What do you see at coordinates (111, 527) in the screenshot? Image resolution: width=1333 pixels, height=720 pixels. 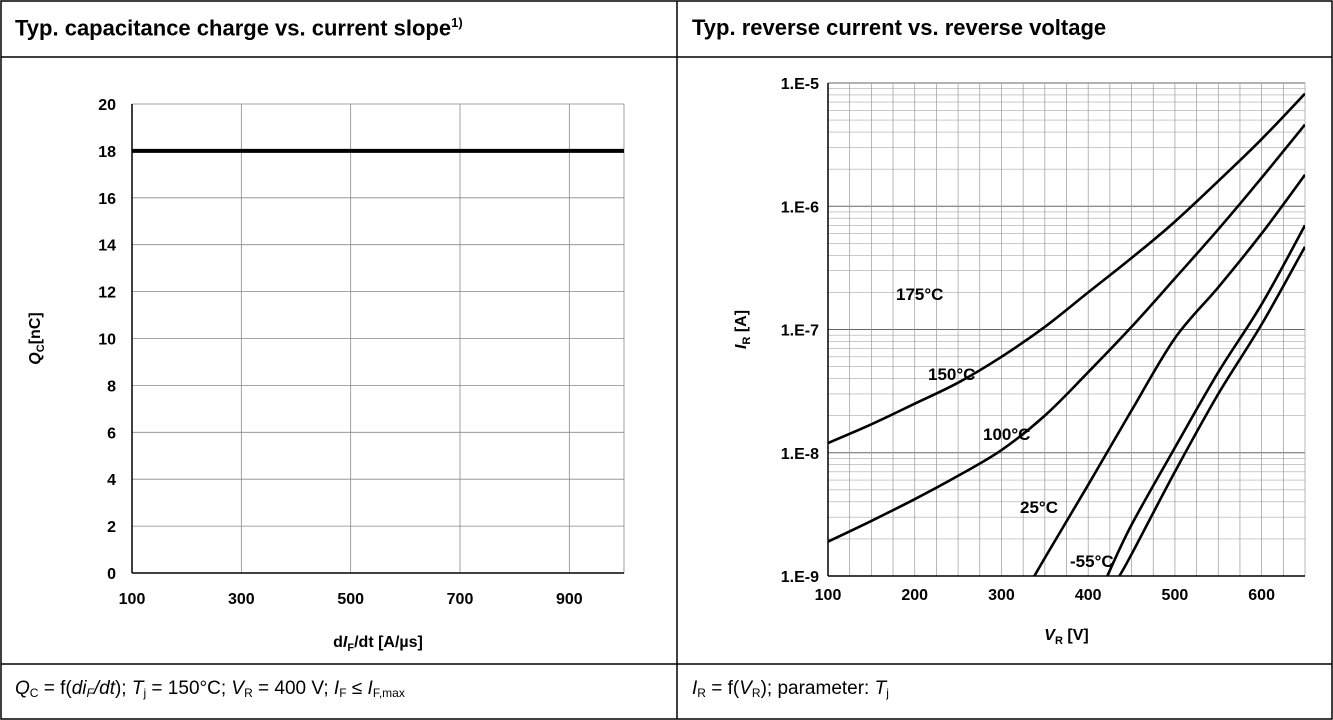 I see `y-tick-label: 2` at bounding box center [111, 527].